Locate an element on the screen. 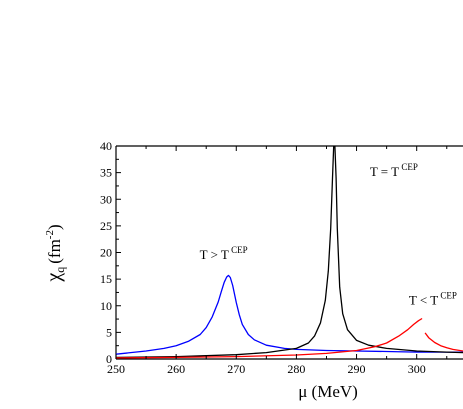 The image size is (463, 409). y-axis-label-close: ) is located at coordinates (54, 227).